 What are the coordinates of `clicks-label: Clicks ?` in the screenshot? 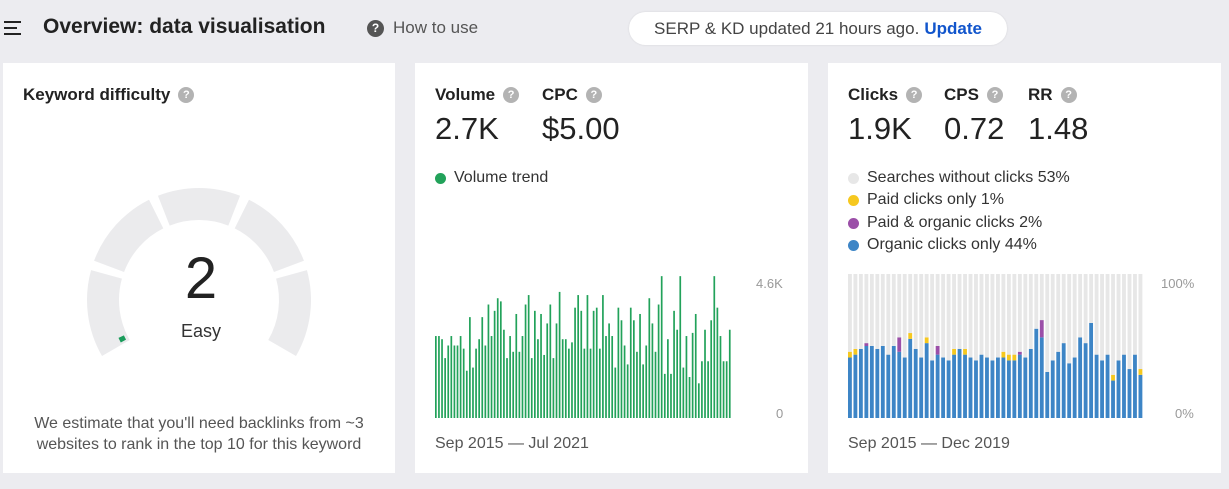 It's located at (885, 95).